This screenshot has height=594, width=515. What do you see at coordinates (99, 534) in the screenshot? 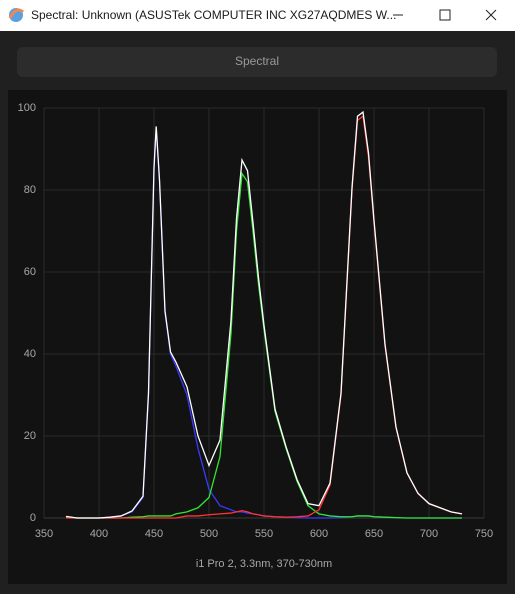
I see `x-tick-label: 400` at bounding box center [99, 534].